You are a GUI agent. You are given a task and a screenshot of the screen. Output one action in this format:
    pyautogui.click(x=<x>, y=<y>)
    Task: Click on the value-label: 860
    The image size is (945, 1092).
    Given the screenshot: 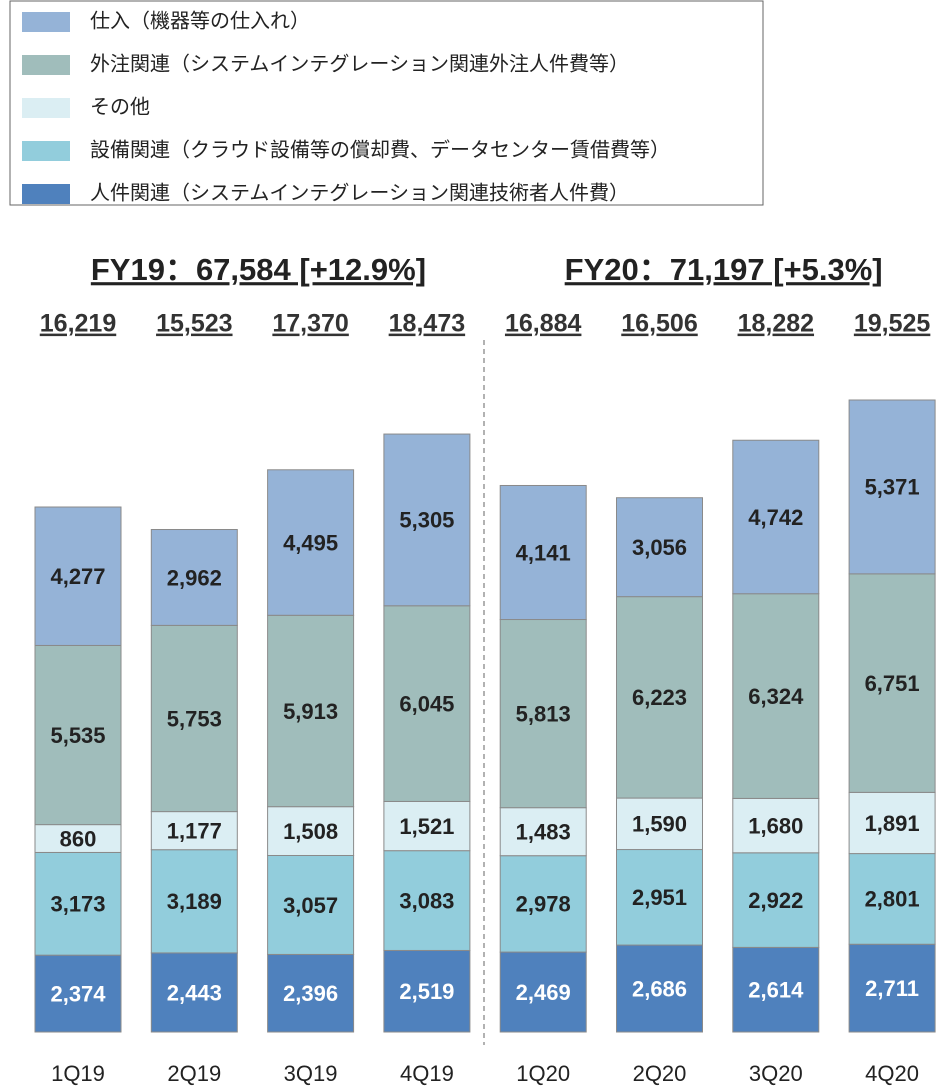 What is the action you would take?
    pyautogui.click(x=78, y=838)
    